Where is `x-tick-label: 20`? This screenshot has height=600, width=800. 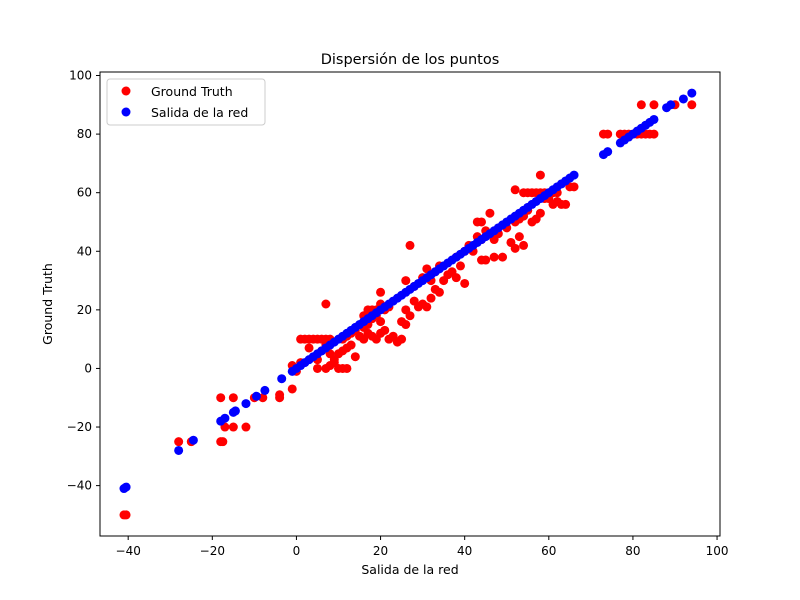
x-tick-label: 20 is located at coordinates (380, 551).